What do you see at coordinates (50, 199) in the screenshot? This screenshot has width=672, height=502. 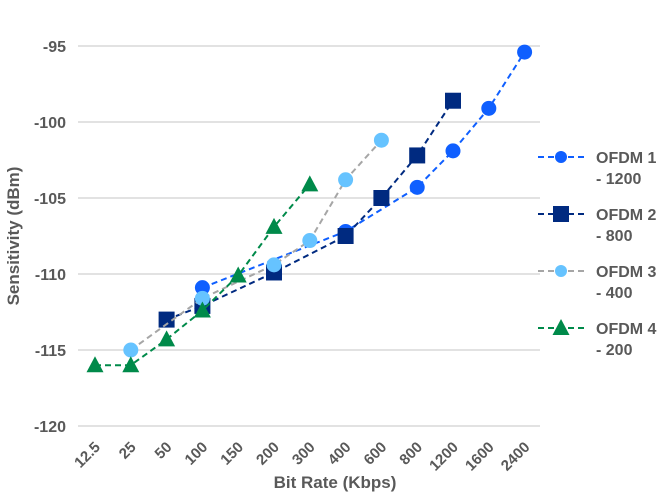 I see `y-tick-label: -105` at bounding box center [50, 199].